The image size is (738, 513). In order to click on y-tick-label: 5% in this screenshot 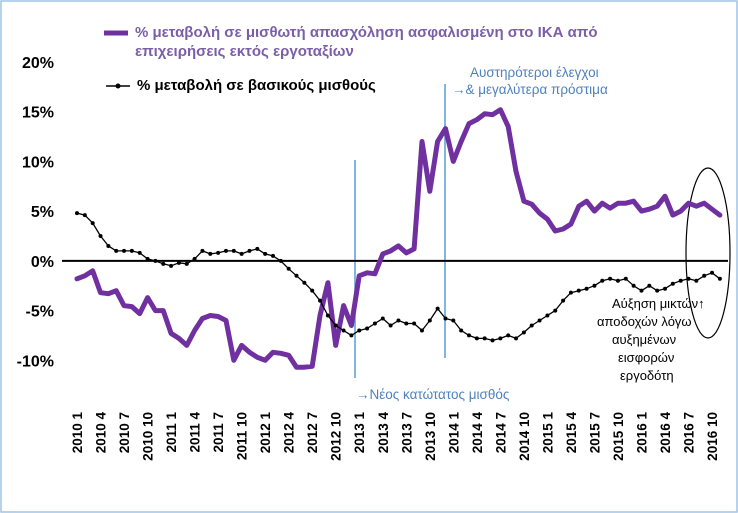, I will do `click(42, 212)`.